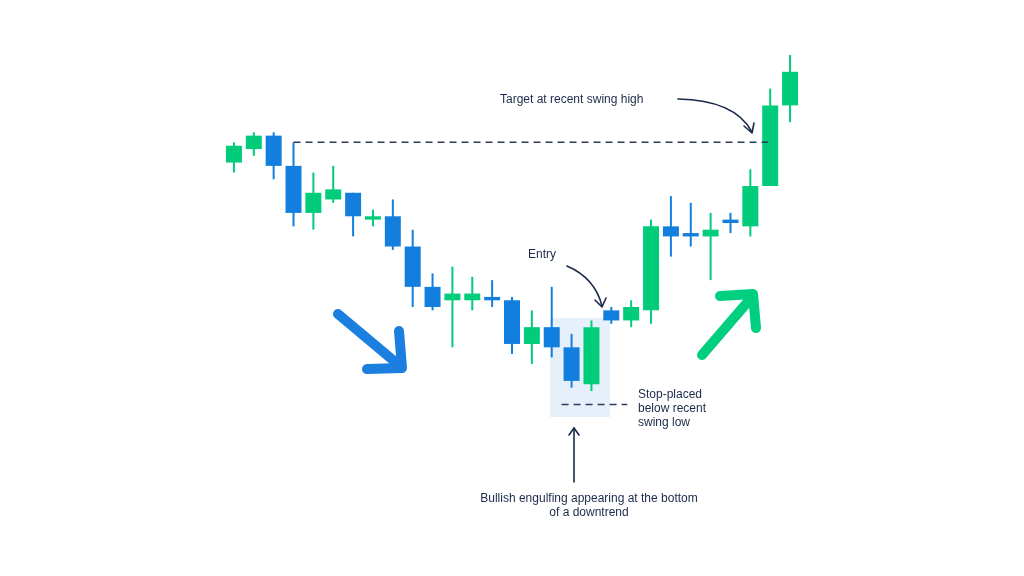 The width and height of the screenshot is (1024, 576). What do you see at coordinates (542, 254) in the screenshot?
I see `annotation: Entry` at bounding box center [542, 254].